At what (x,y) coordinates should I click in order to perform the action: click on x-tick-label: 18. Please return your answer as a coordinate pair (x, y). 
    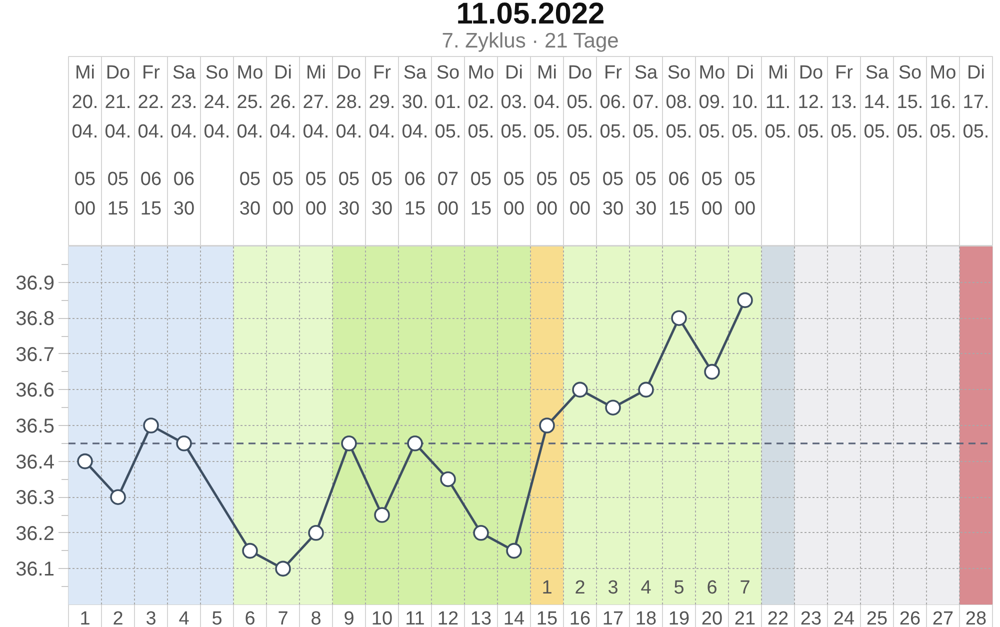
    Looking at the image, I should click on (646, 617).